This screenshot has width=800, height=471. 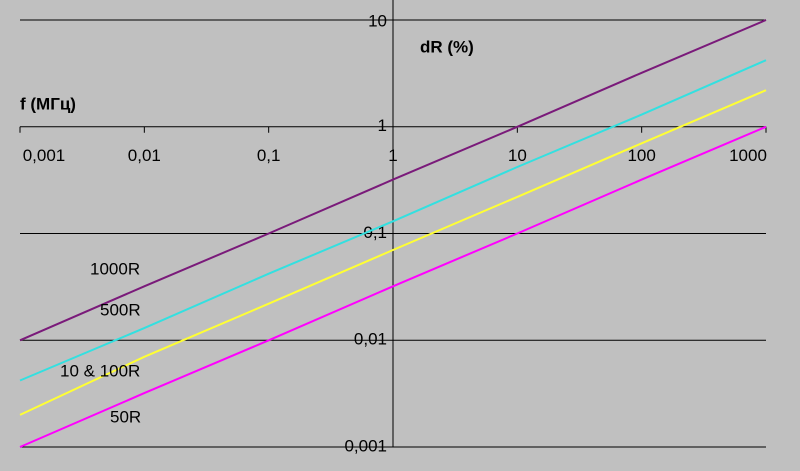 What do you see at coordinates (100, 370) in the screenshot?
I see `series-label: 10 & 100R` at bounding box center [100, 370].